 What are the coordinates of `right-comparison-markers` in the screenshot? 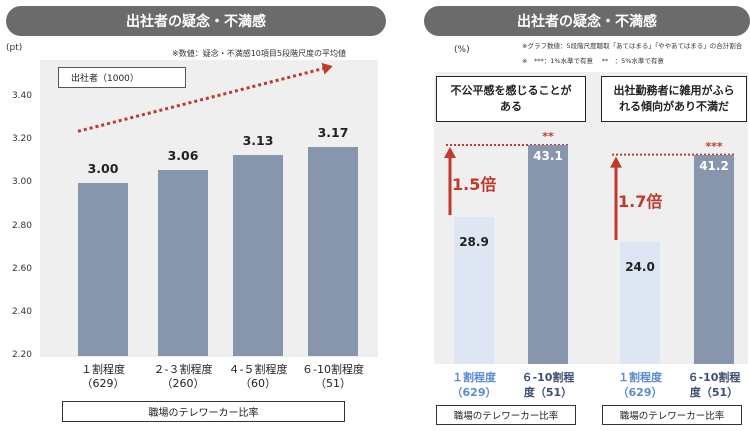 It's located at (590, 192).